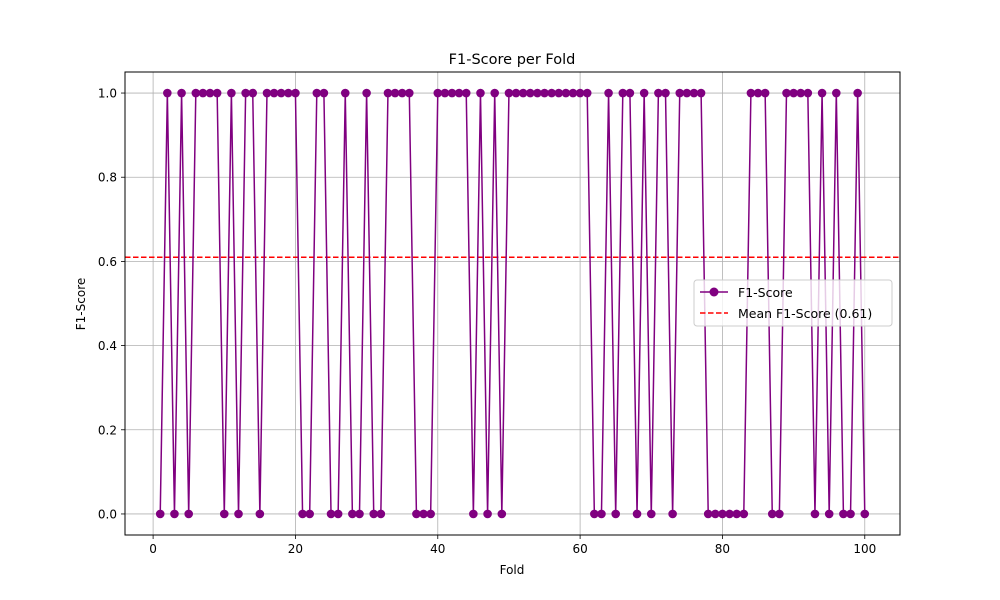 The width and height of the screenshot is (1000, 600). What do you see at coordinates (153, 549) in the screenshot?
I see `x-tick-label: 0` at bounding box center [153, 549].